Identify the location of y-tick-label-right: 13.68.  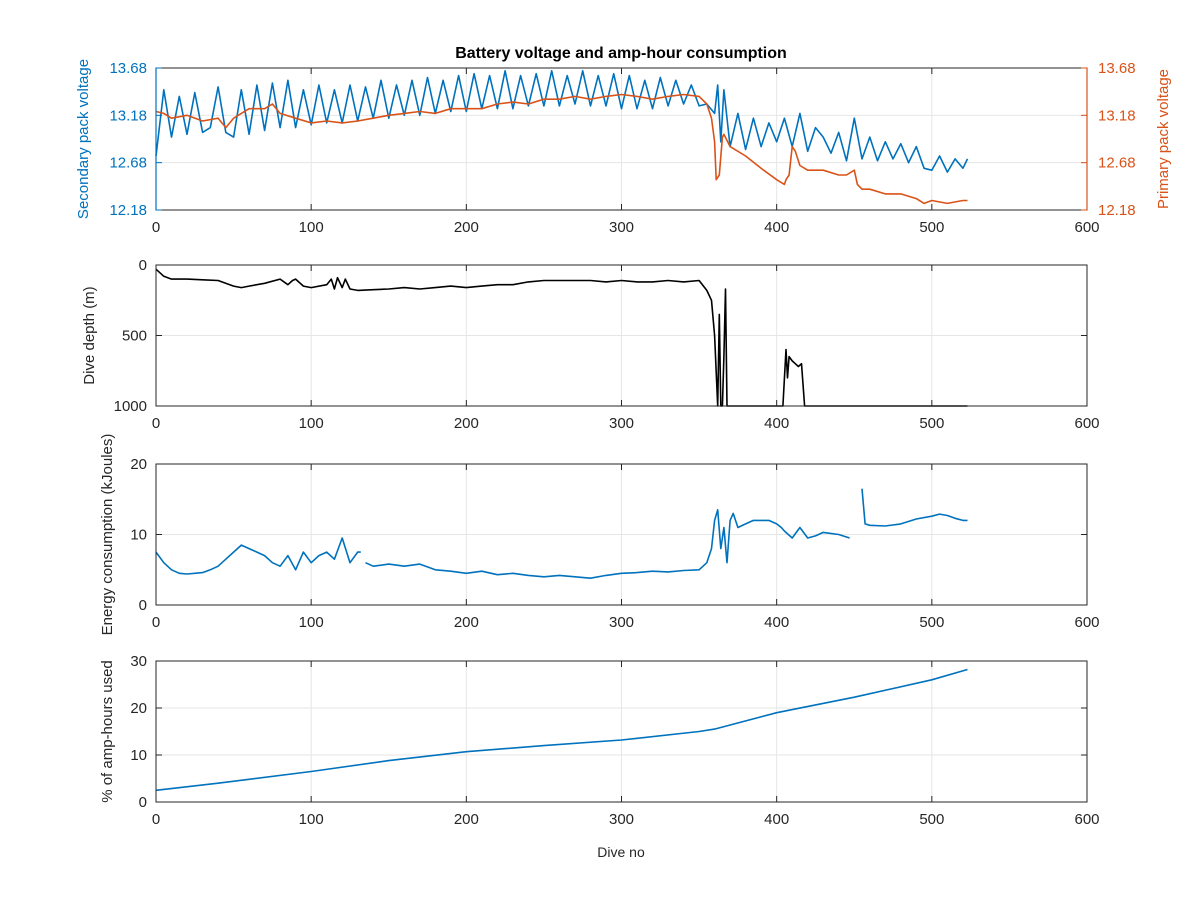
(1117, 68).